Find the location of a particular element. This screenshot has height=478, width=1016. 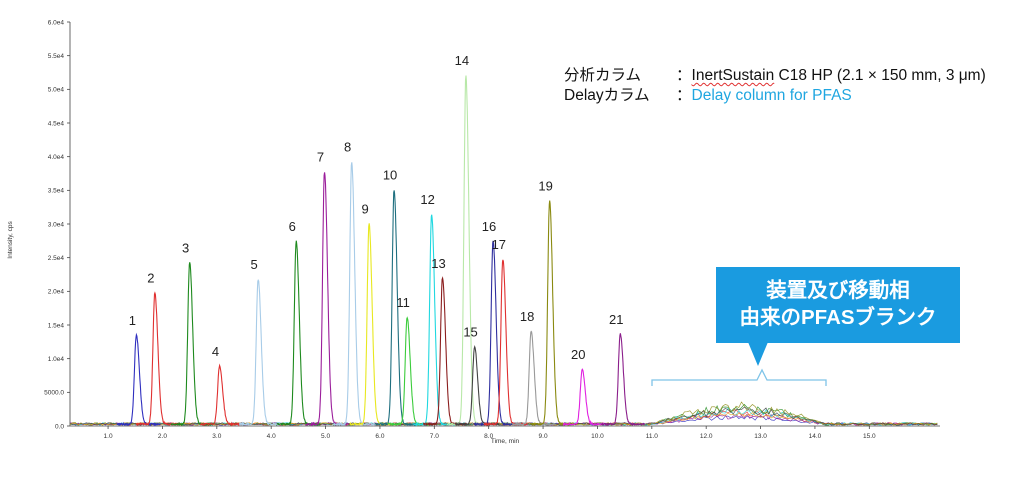

peak-label: 2 is located at coordinates (150, 278).